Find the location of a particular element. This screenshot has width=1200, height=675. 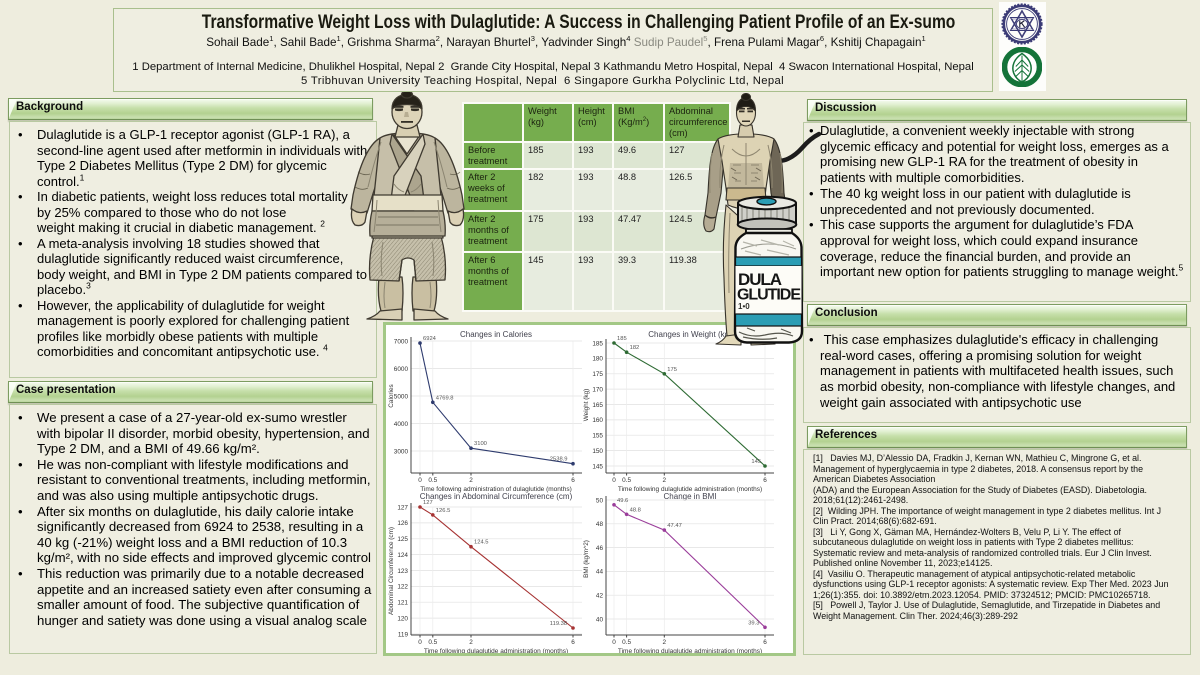

svg-text: 39.3 is located at coordinates (753, 623).